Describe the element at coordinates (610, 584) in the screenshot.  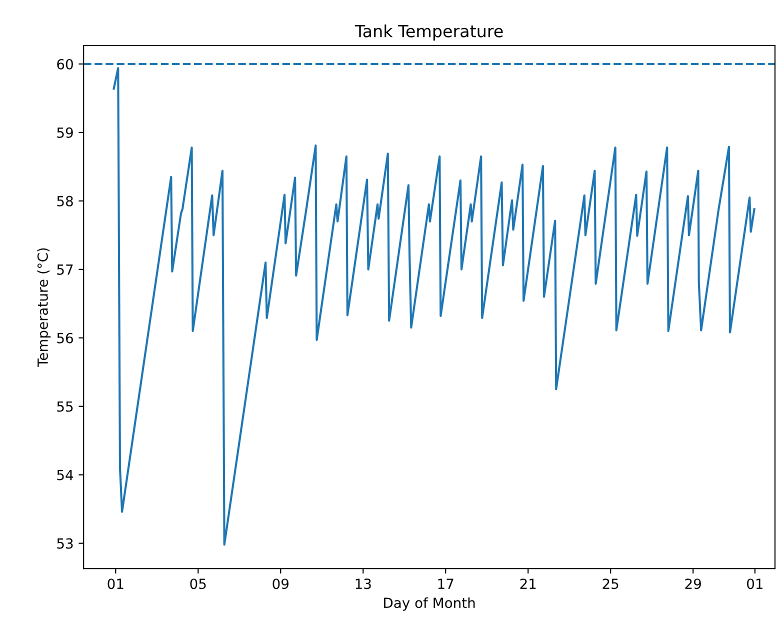
I see `x-tick-label: 25` at that location.